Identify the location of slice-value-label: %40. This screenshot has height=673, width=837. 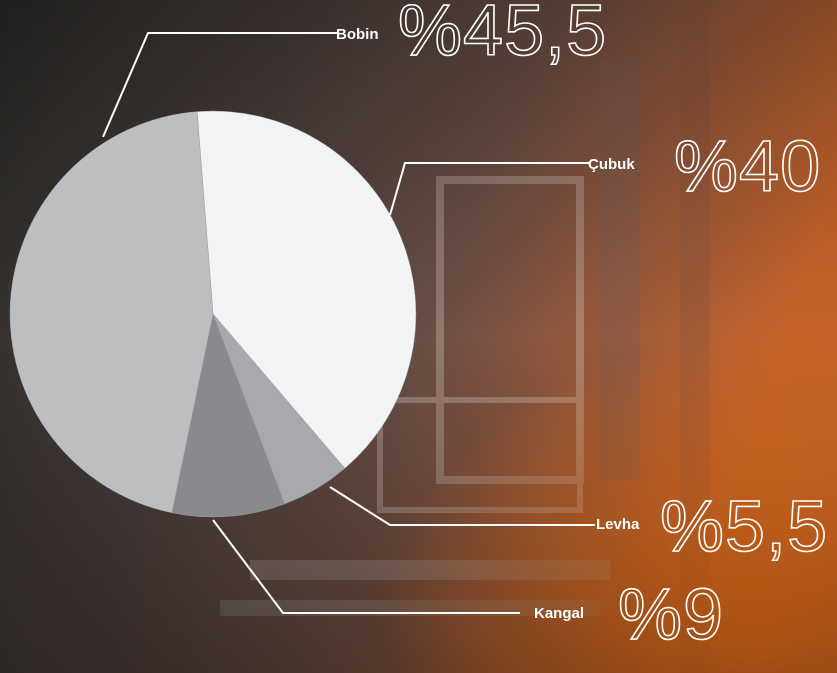
(747, 167).